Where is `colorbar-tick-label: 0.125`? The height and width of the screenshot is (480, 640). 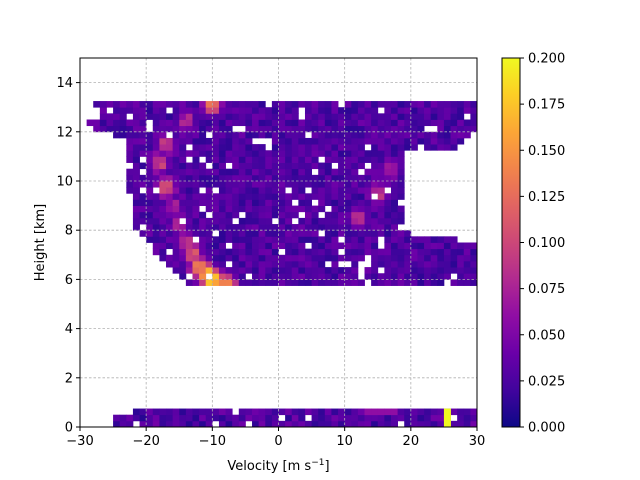
colorbar-tick-label: 0.125 is located at coordinates (546, 197).